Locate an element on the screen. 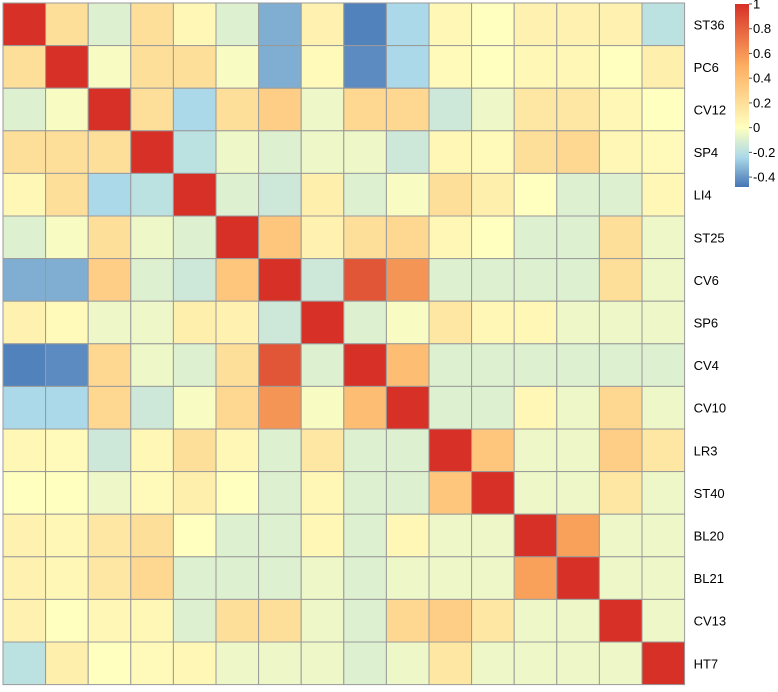 This screenshot has width=778, height=692. legend-tick-label: 0.2 is located at coordinates (762, 102).